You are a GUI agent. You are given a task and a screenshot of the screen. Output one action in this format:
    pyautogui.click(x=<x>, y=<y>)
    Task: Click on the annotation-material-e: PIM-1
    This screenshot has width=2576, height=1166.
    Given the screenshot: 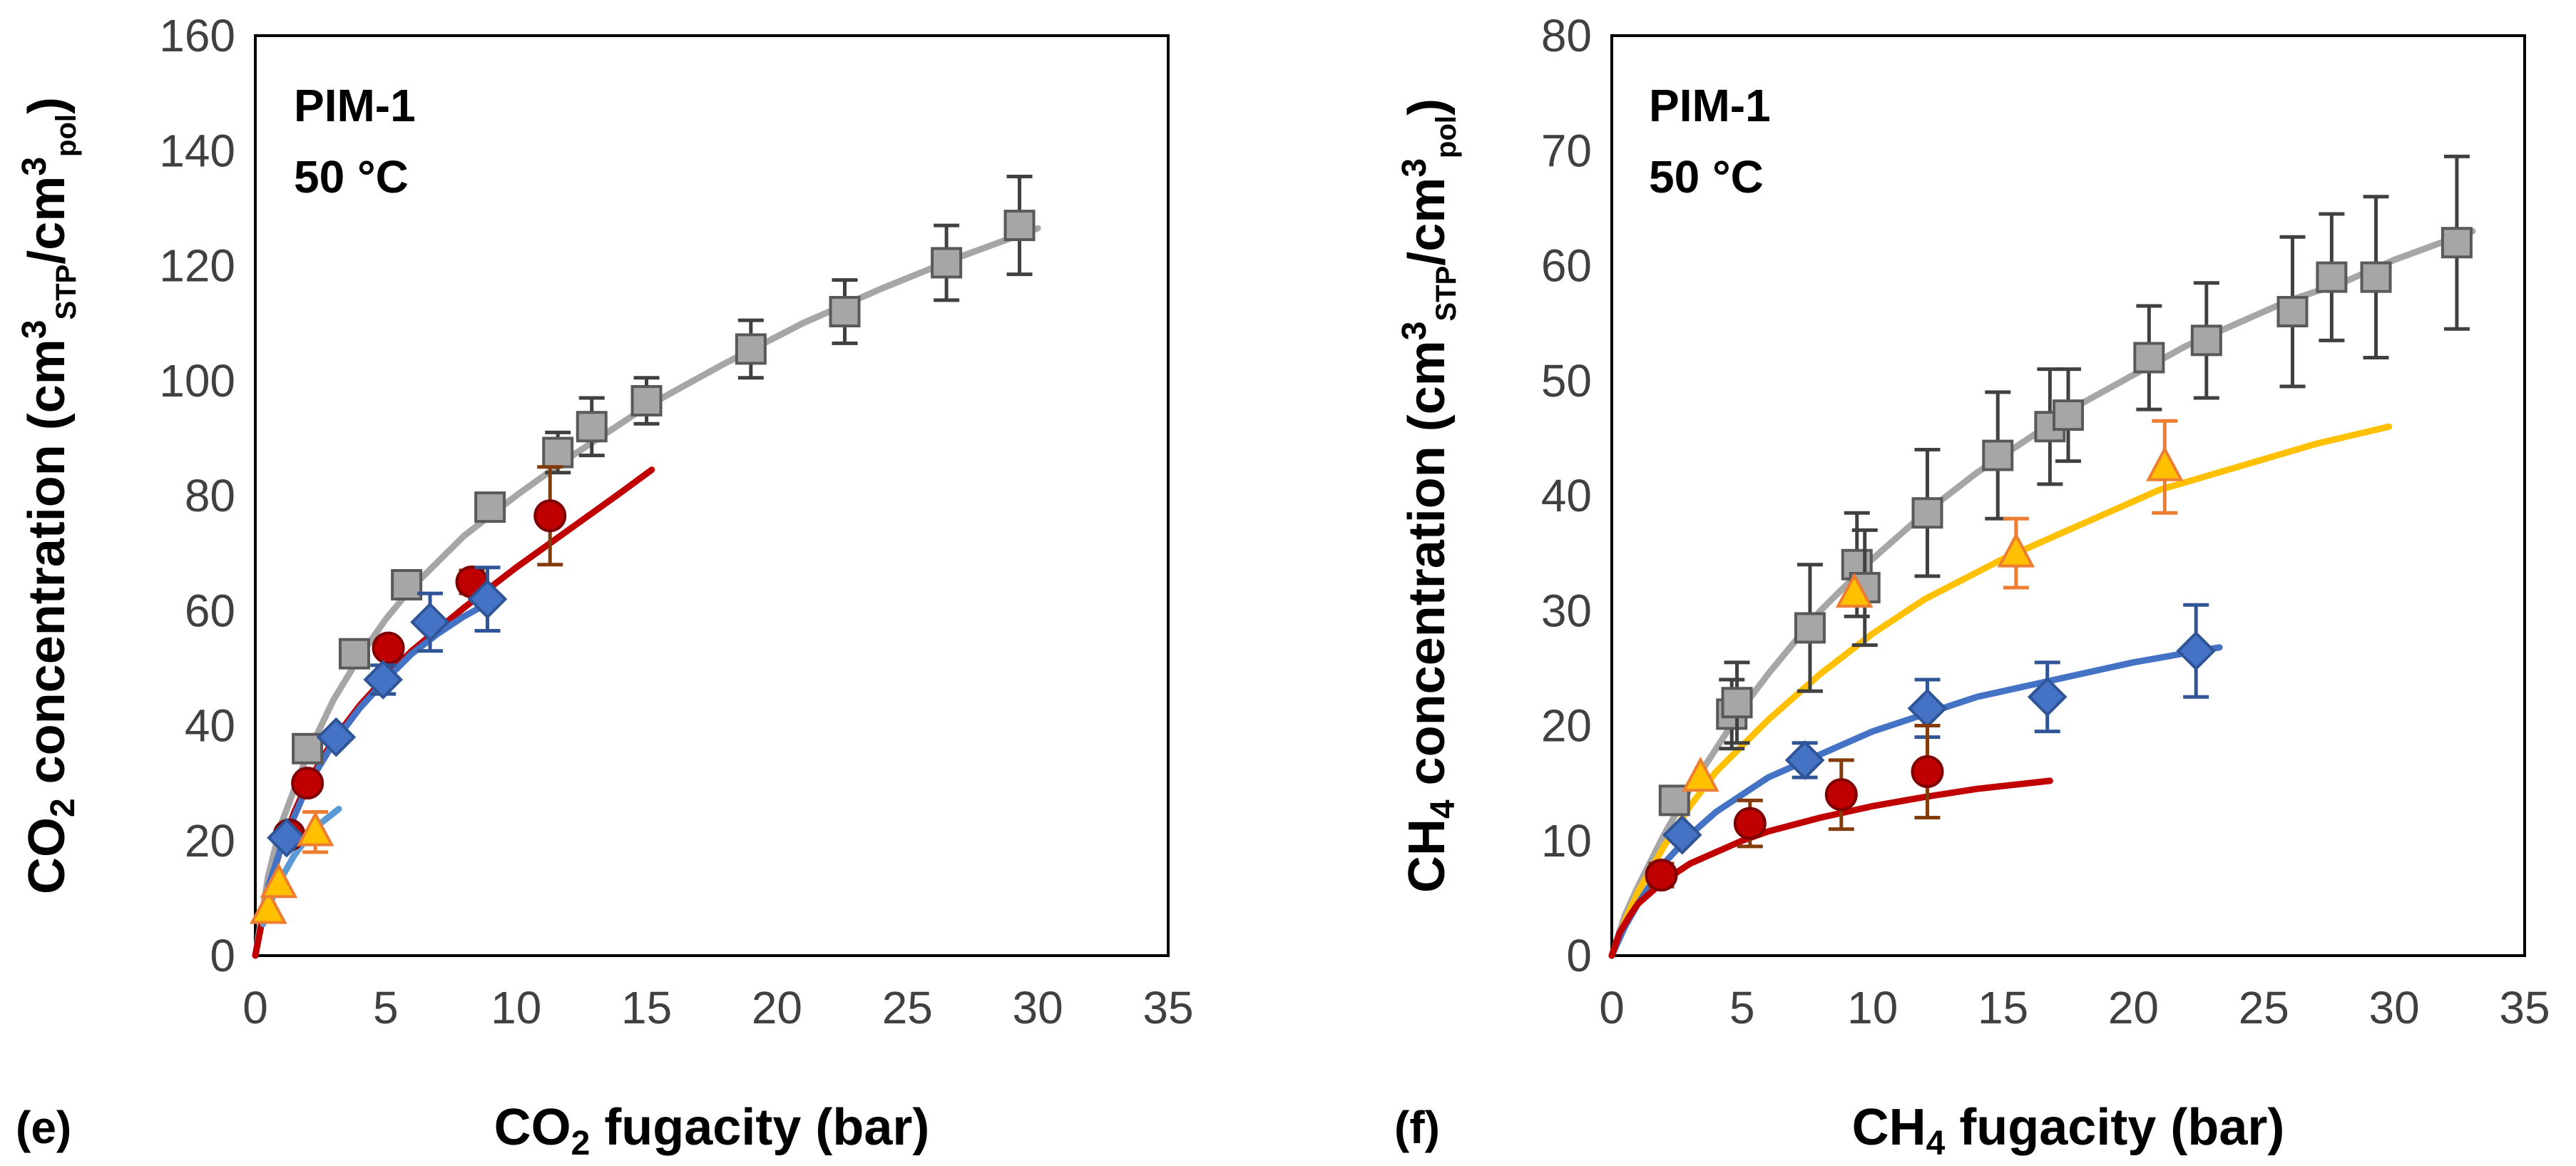 What is the action you would take?
    pyautogui.click(x=355, y=105)
    